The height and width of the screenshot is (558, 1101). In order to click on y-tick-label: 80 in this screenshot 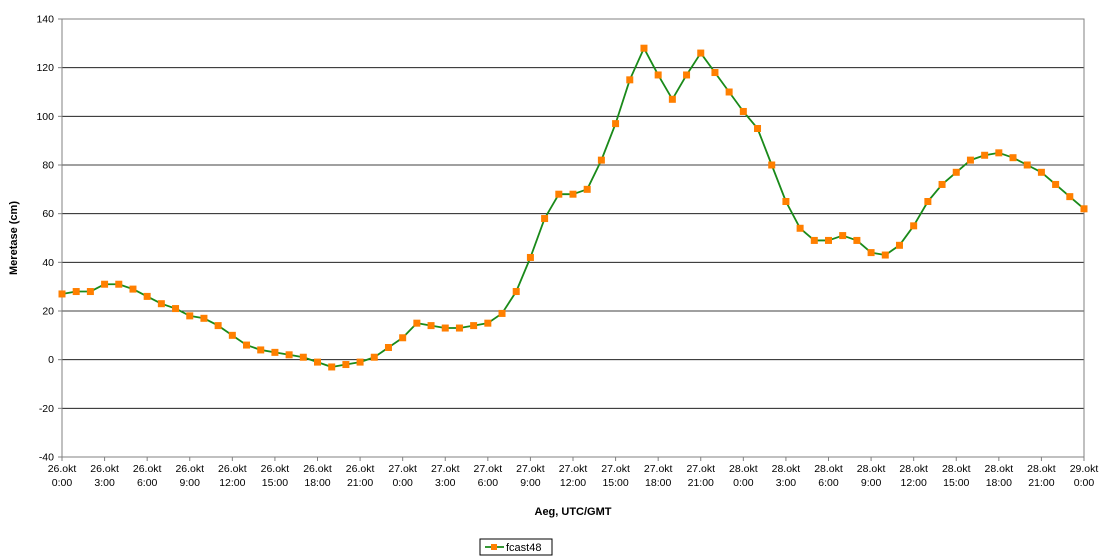, I will do `click(48, 166)`.